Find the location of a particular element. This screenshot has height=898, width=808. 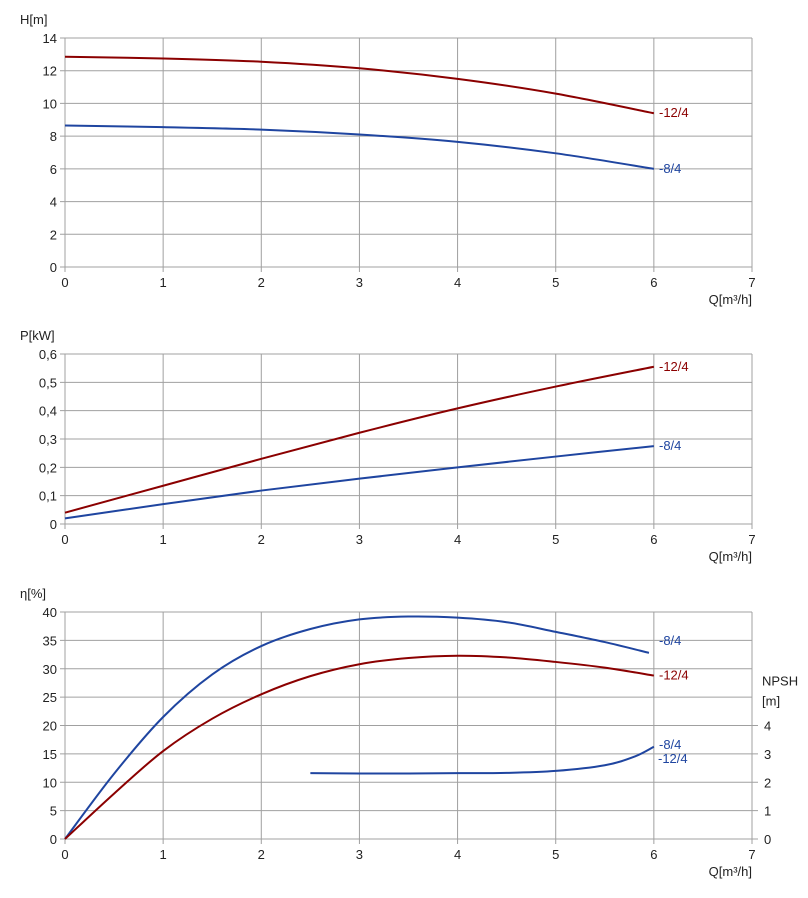

y-axis-label: η[%] is located at coordinates (33, 593).